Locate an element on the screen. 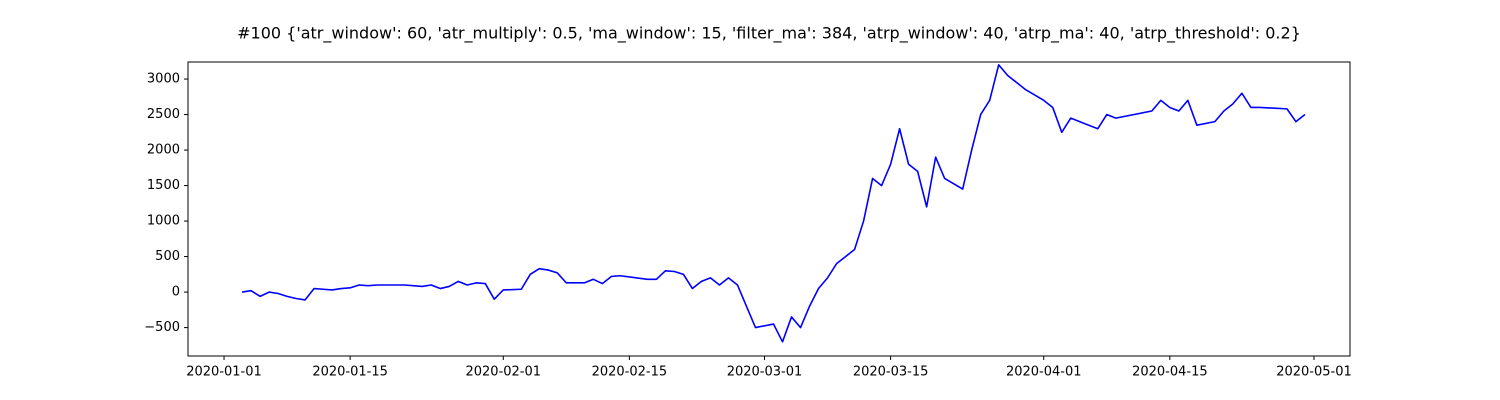  x-tick-label: 2020-02-01 is located at coordinates (503, 372).